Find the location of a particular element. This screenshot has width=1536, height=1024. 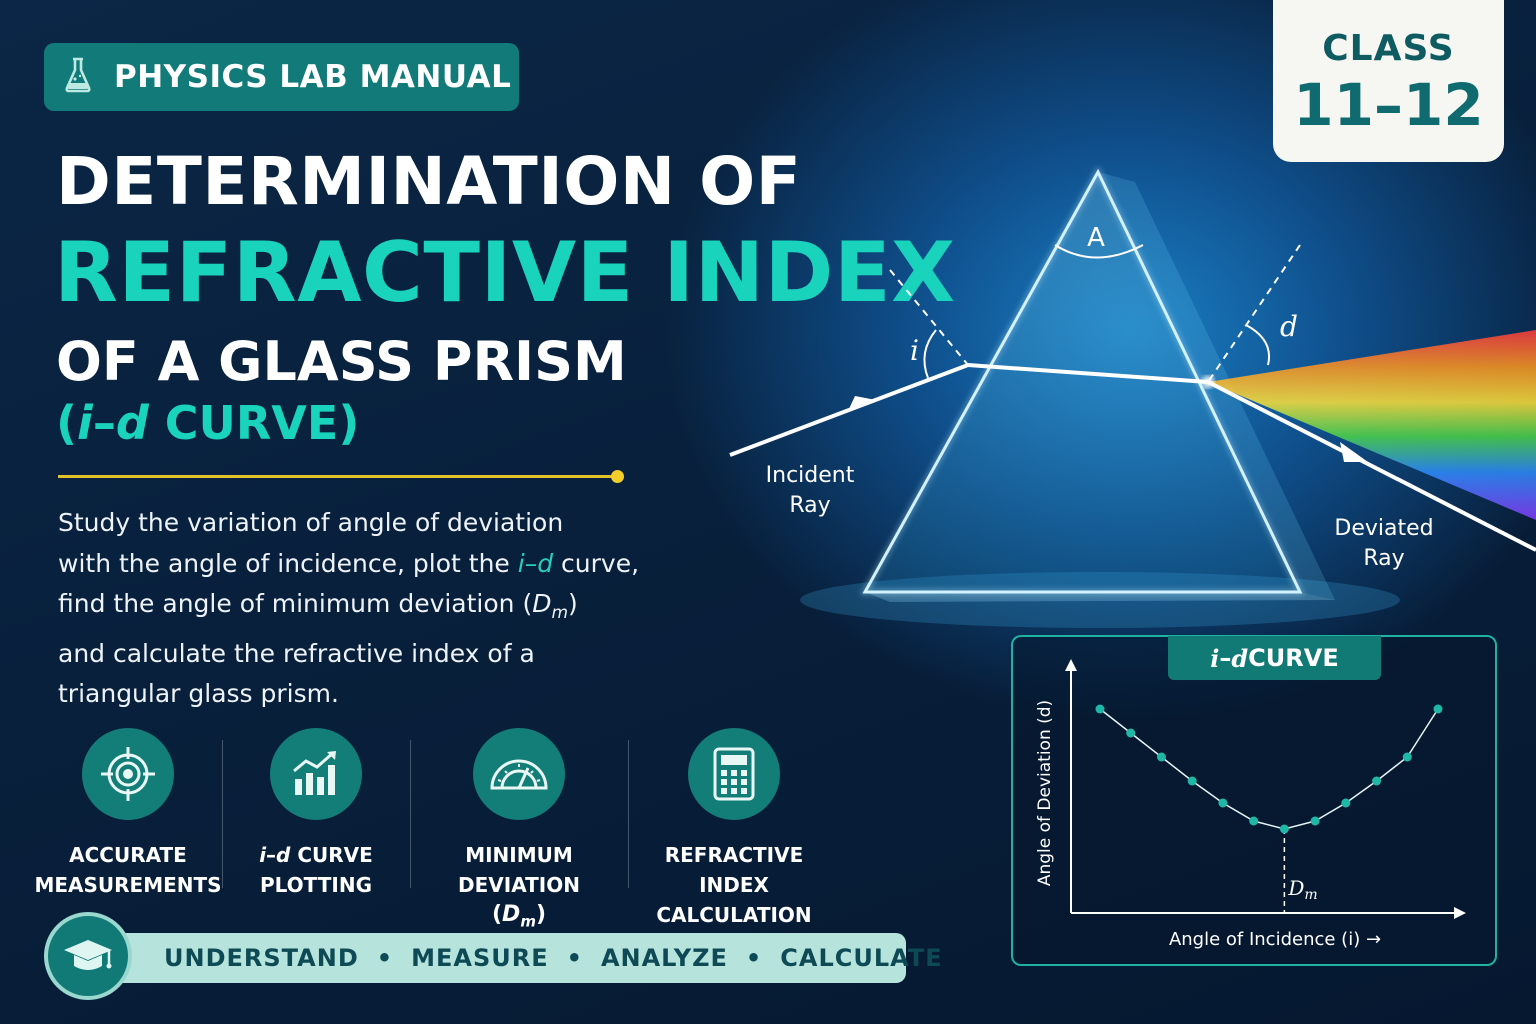

refracted-ray is located at coordinates (1088, 373).